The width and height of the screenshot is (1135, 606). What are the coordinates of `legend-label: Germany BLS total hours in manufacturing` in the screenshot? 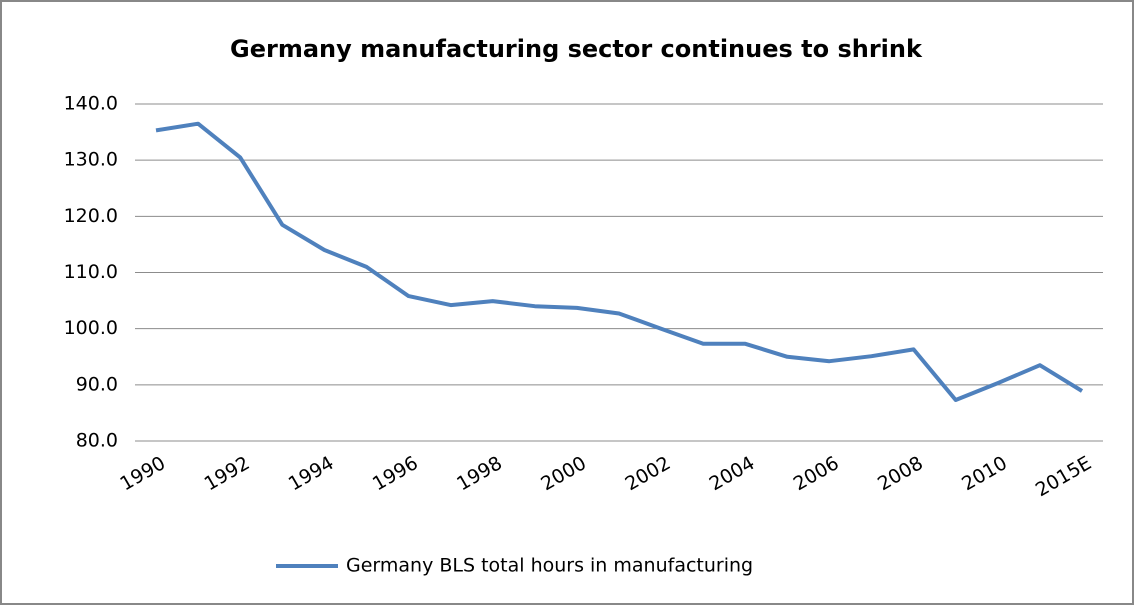 It's located at (549, 566).